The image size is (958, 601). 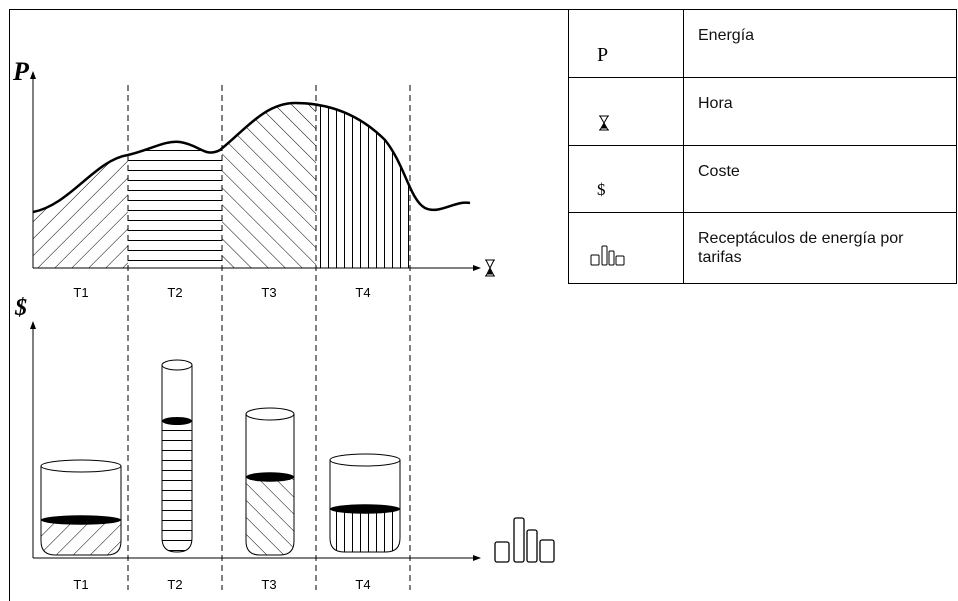 What do you see at coordinates (21, 71) in the screenshot?
I see `power-label: P` at bounding box center [21, 71].